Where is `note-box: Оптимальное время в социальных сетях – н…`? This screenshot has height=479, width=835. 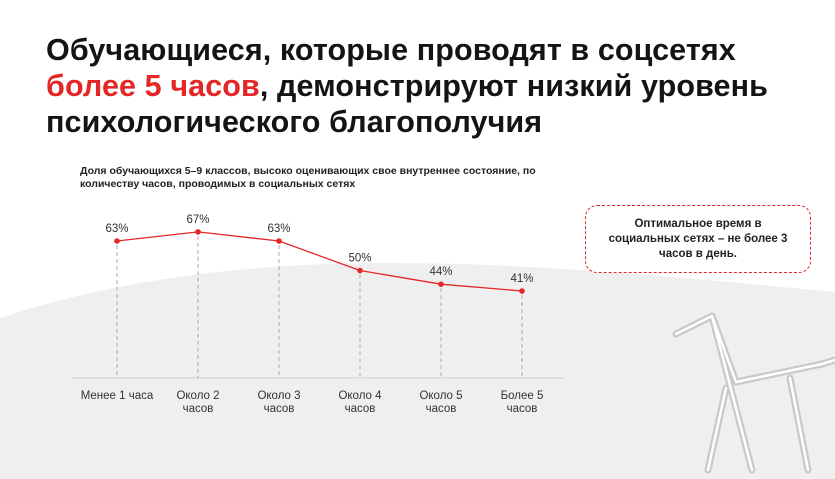
note-box: Оптимальное время в социальных сетях – н… is located at coordinates (698, 239).